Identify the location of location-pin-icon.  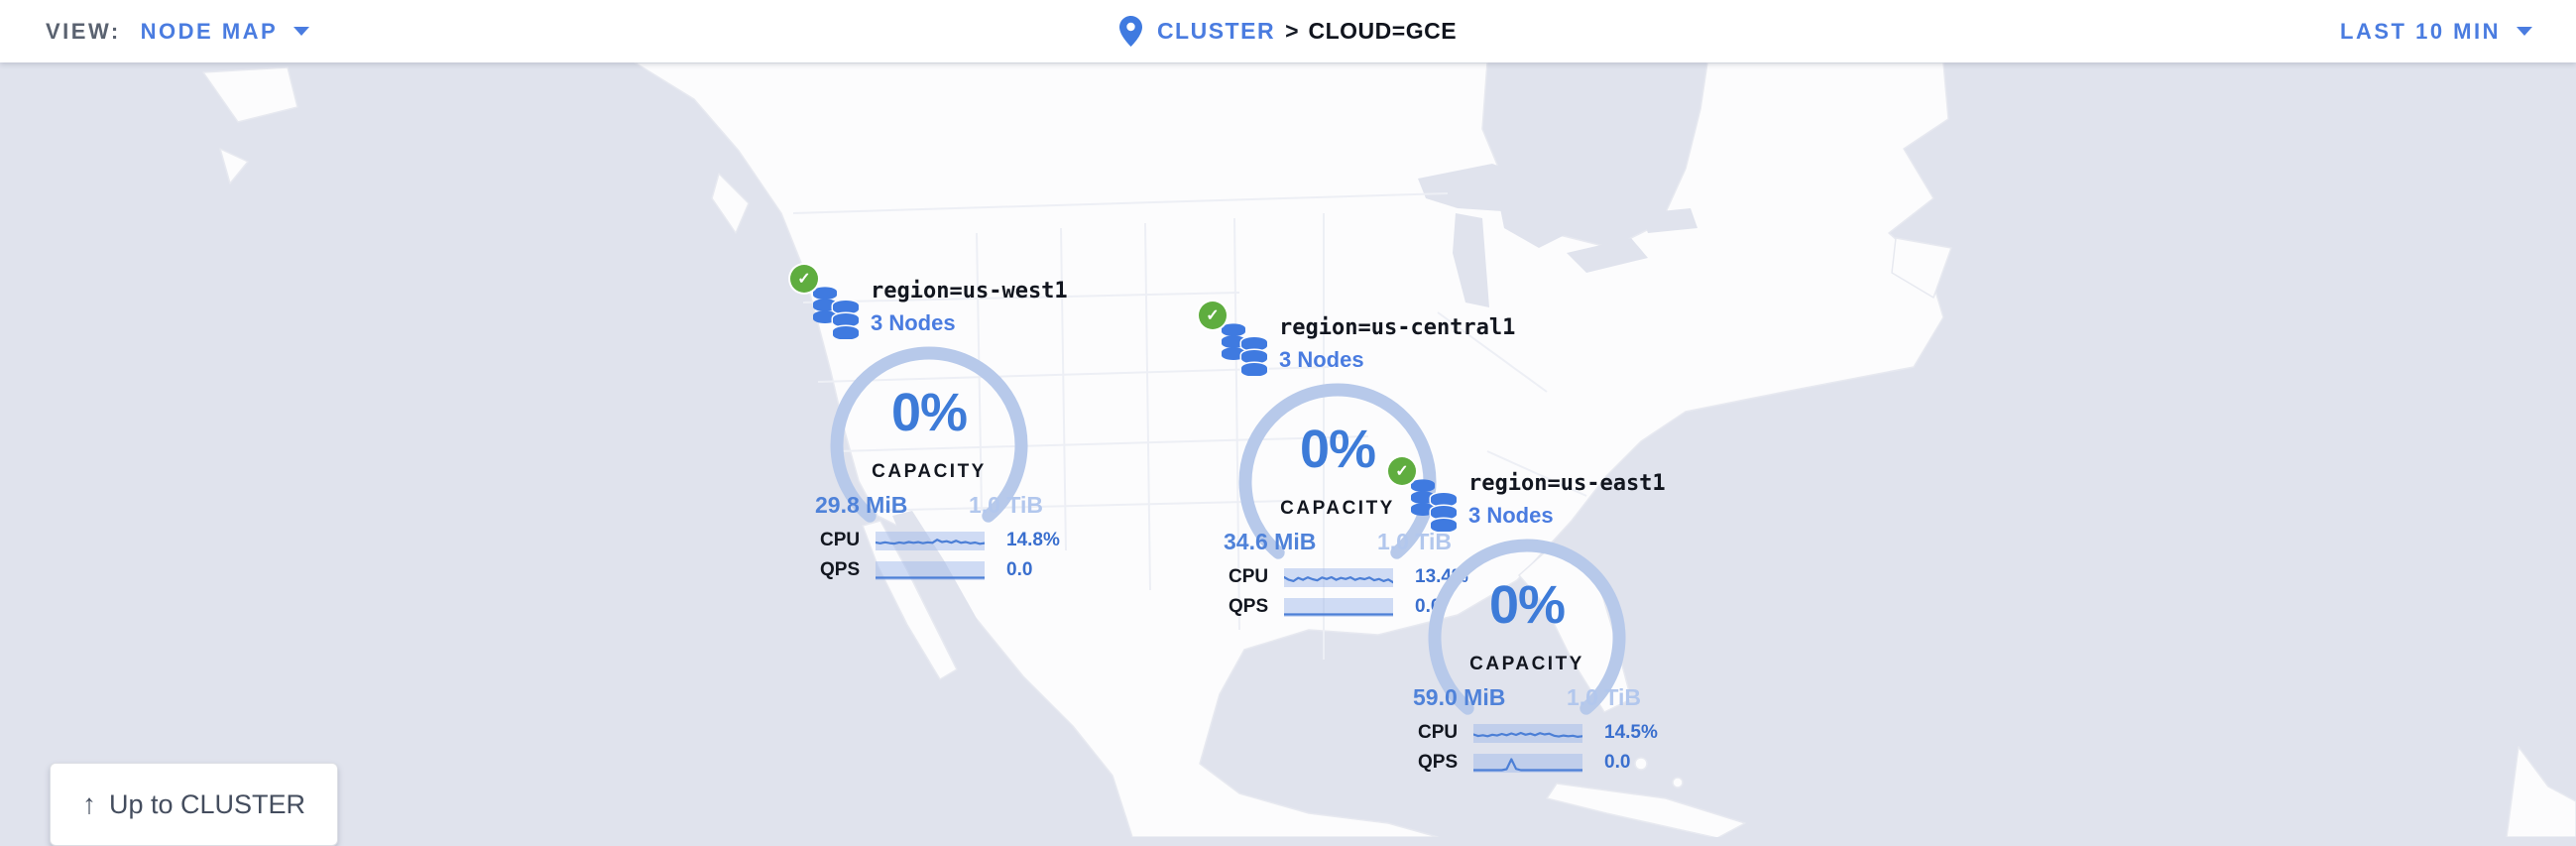
(1130, 31).